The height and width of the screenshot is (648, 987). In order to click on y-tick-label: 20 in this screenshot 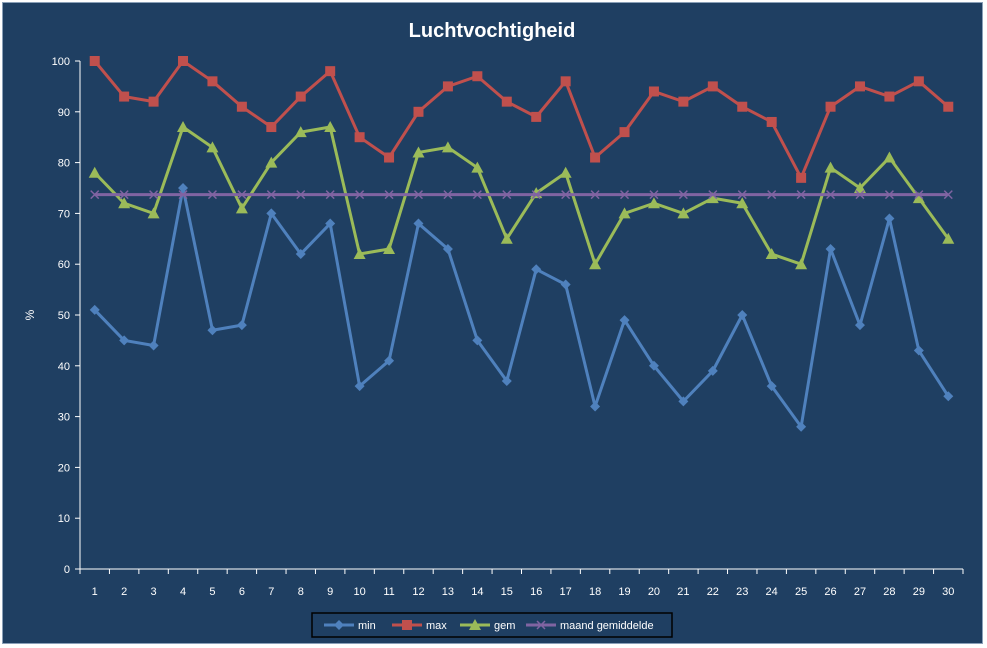, I will do `click(64, 468)`.